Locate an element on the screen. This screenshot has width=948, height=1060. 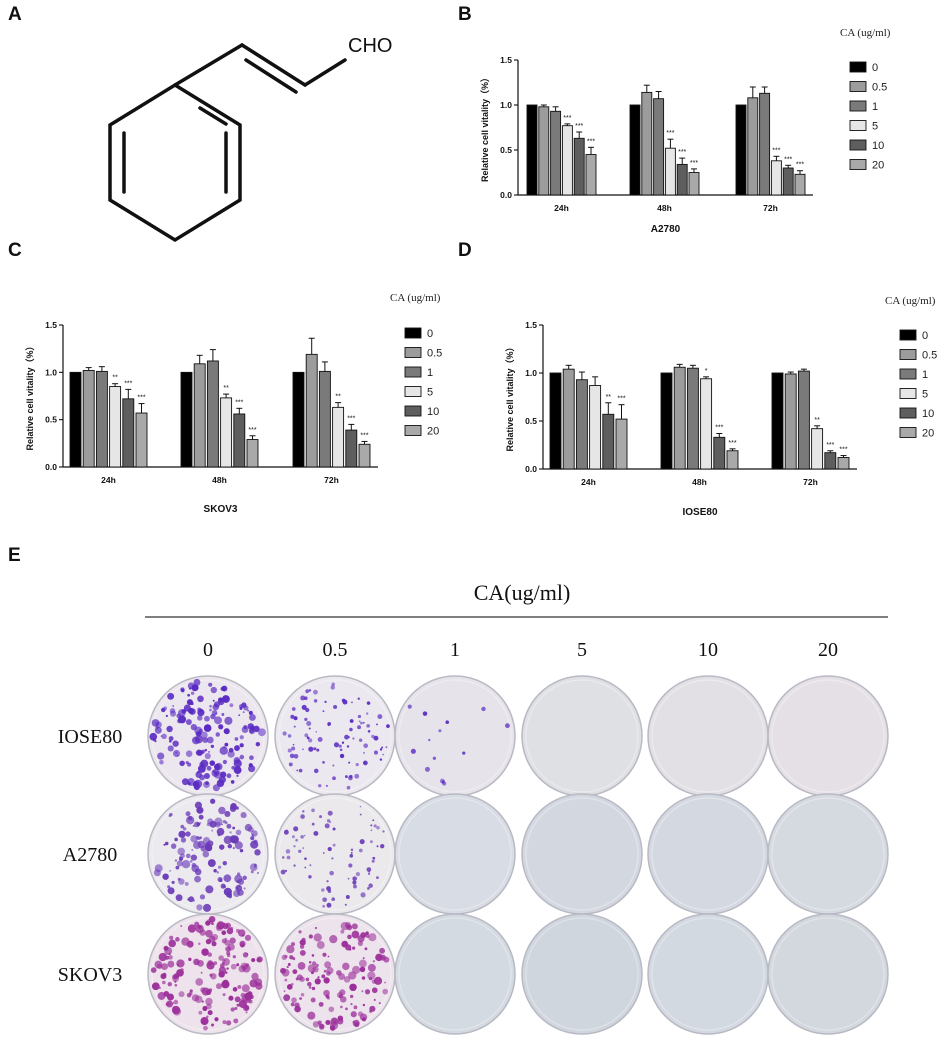
benzene-ring is located at coordinates (175, 162).